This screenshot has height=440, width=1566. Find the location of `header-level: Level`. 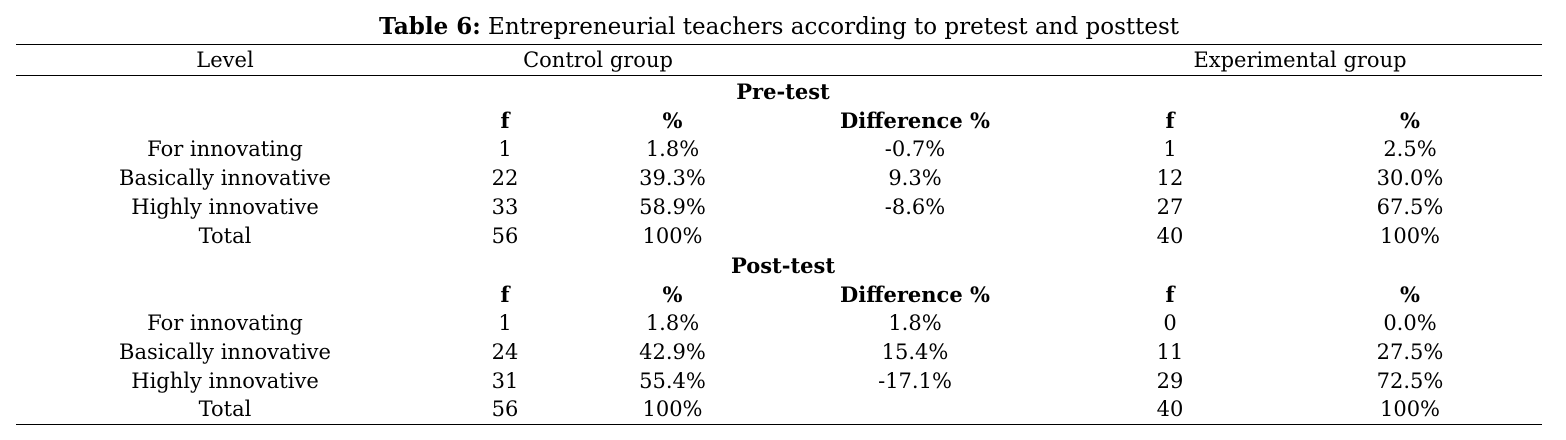

header-level: Level is located at coordinates (225, 60).